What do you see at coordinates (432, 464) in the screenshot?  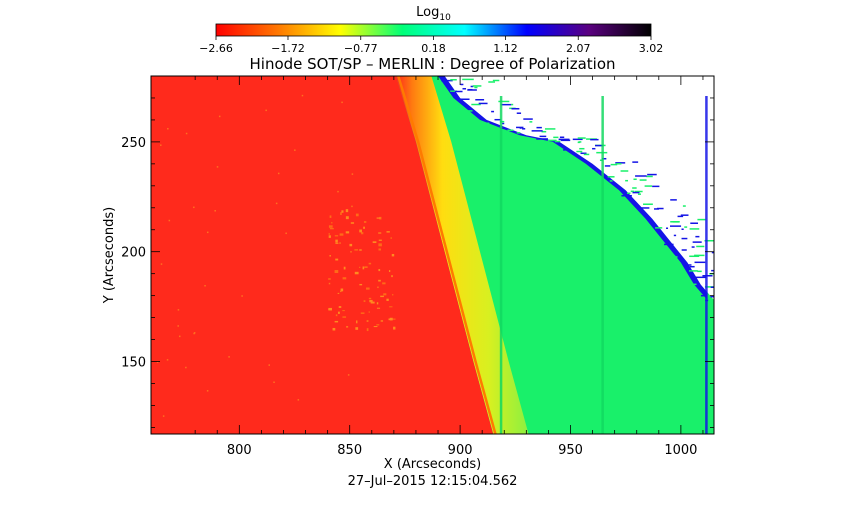 I see `x-axis-label: X (Arcseconds)` at bounding box center [432, 464].